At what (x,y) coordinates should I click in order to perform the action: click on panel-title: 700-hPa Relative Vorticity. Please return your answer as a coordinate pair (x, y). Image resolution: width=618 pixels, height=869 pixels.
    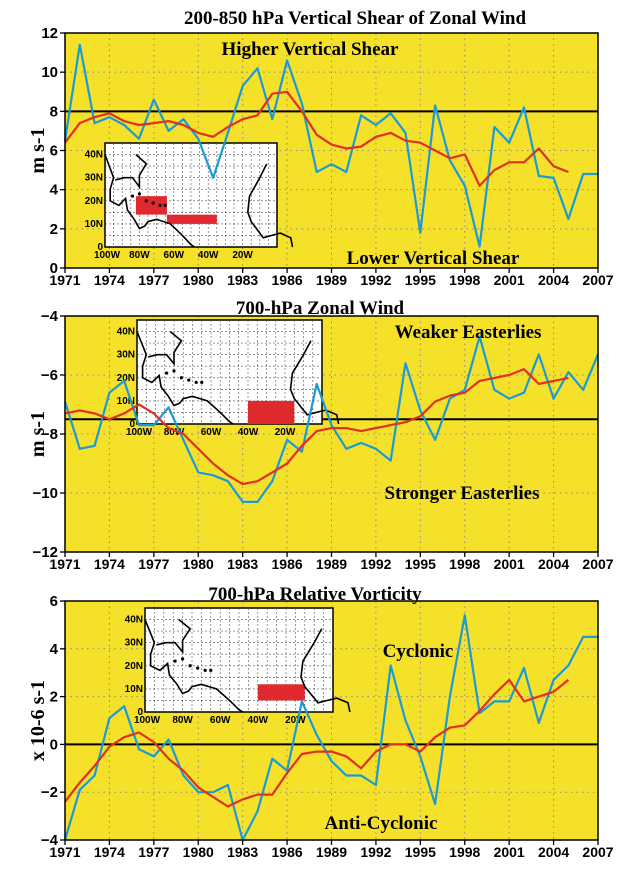
    Looking at the image, I should click on (315, 594).